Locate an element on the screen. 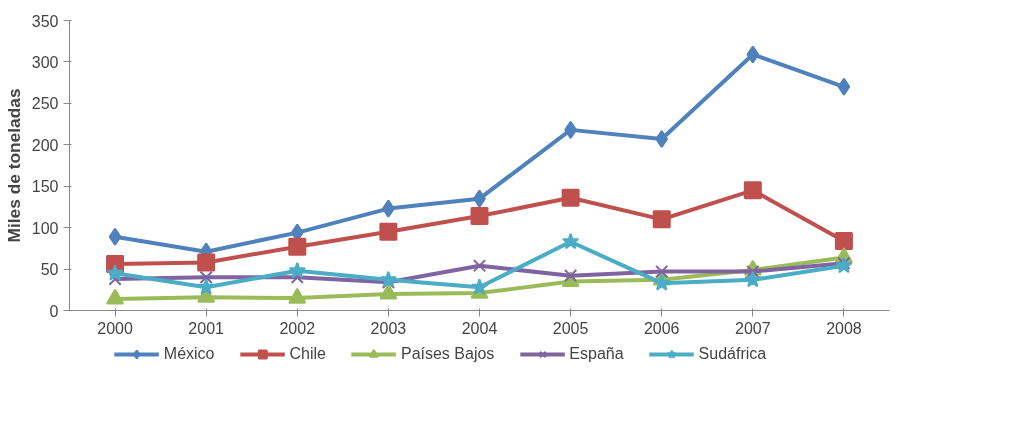 The height and width of the screenshot is (442, 1014). y-tick-label: 250 is located at coordinates (45, 104).